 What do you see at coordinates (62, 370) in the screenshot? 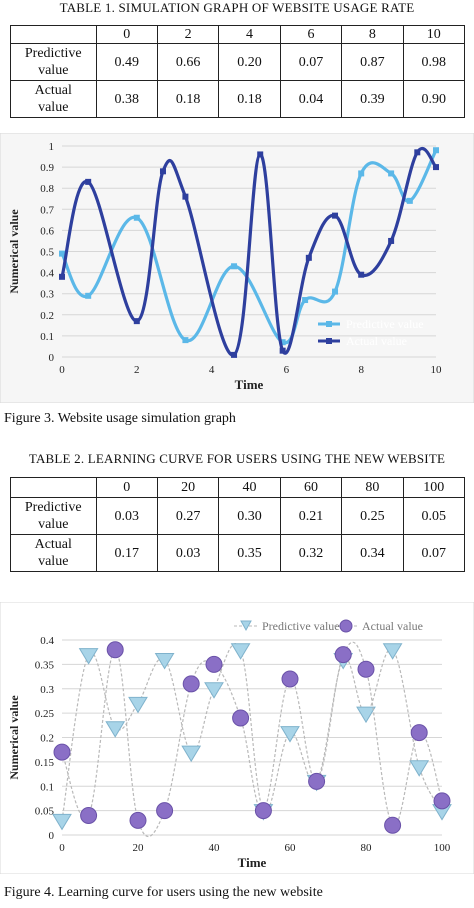
I see `x-tick-label: 0` at bounding box center [62, 370].